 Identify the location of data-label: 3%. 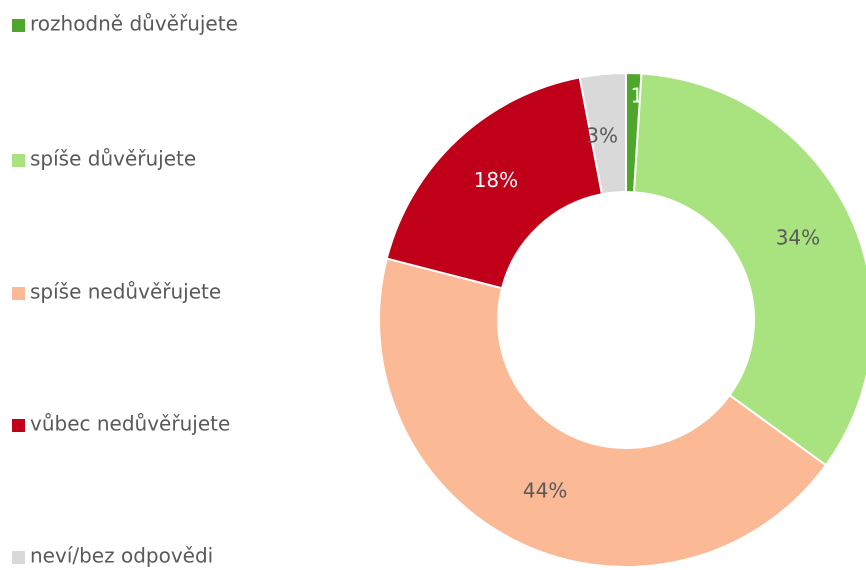
(602, 135).